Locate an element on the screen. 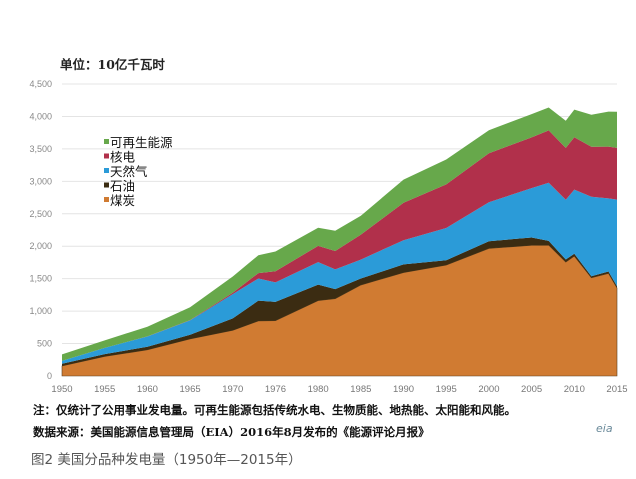 The height and width of the screenshot is (479, 636). y-tick-label: 0 is located at coordinates (49, 376).